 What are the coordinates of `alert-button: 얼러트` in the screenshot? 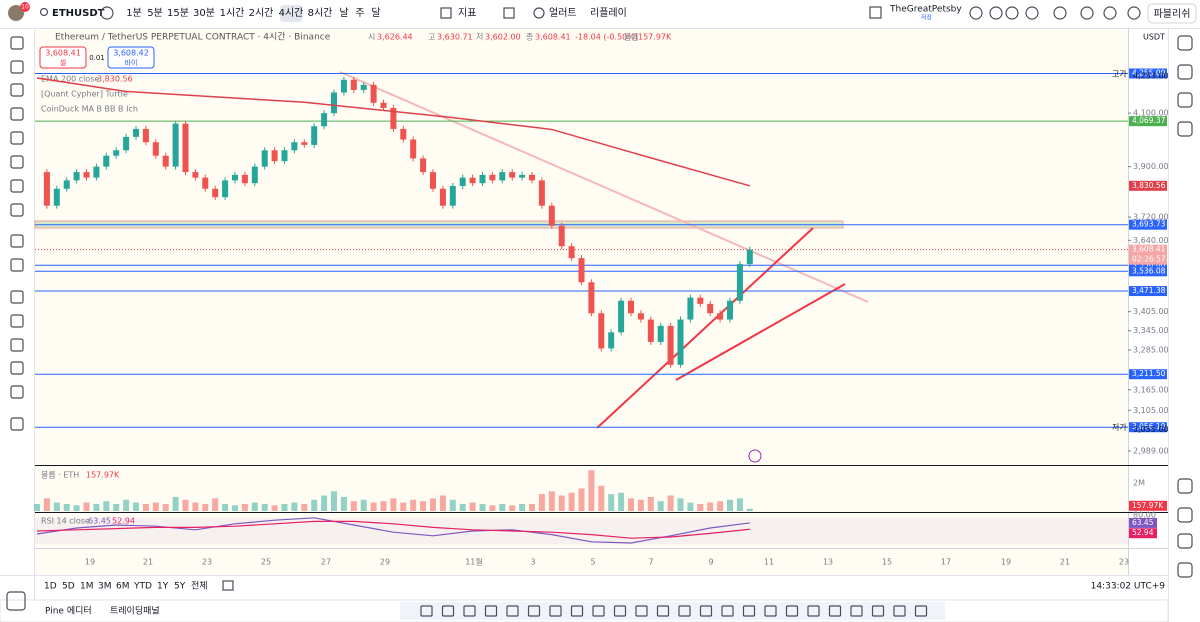 It's located at (563, 13).